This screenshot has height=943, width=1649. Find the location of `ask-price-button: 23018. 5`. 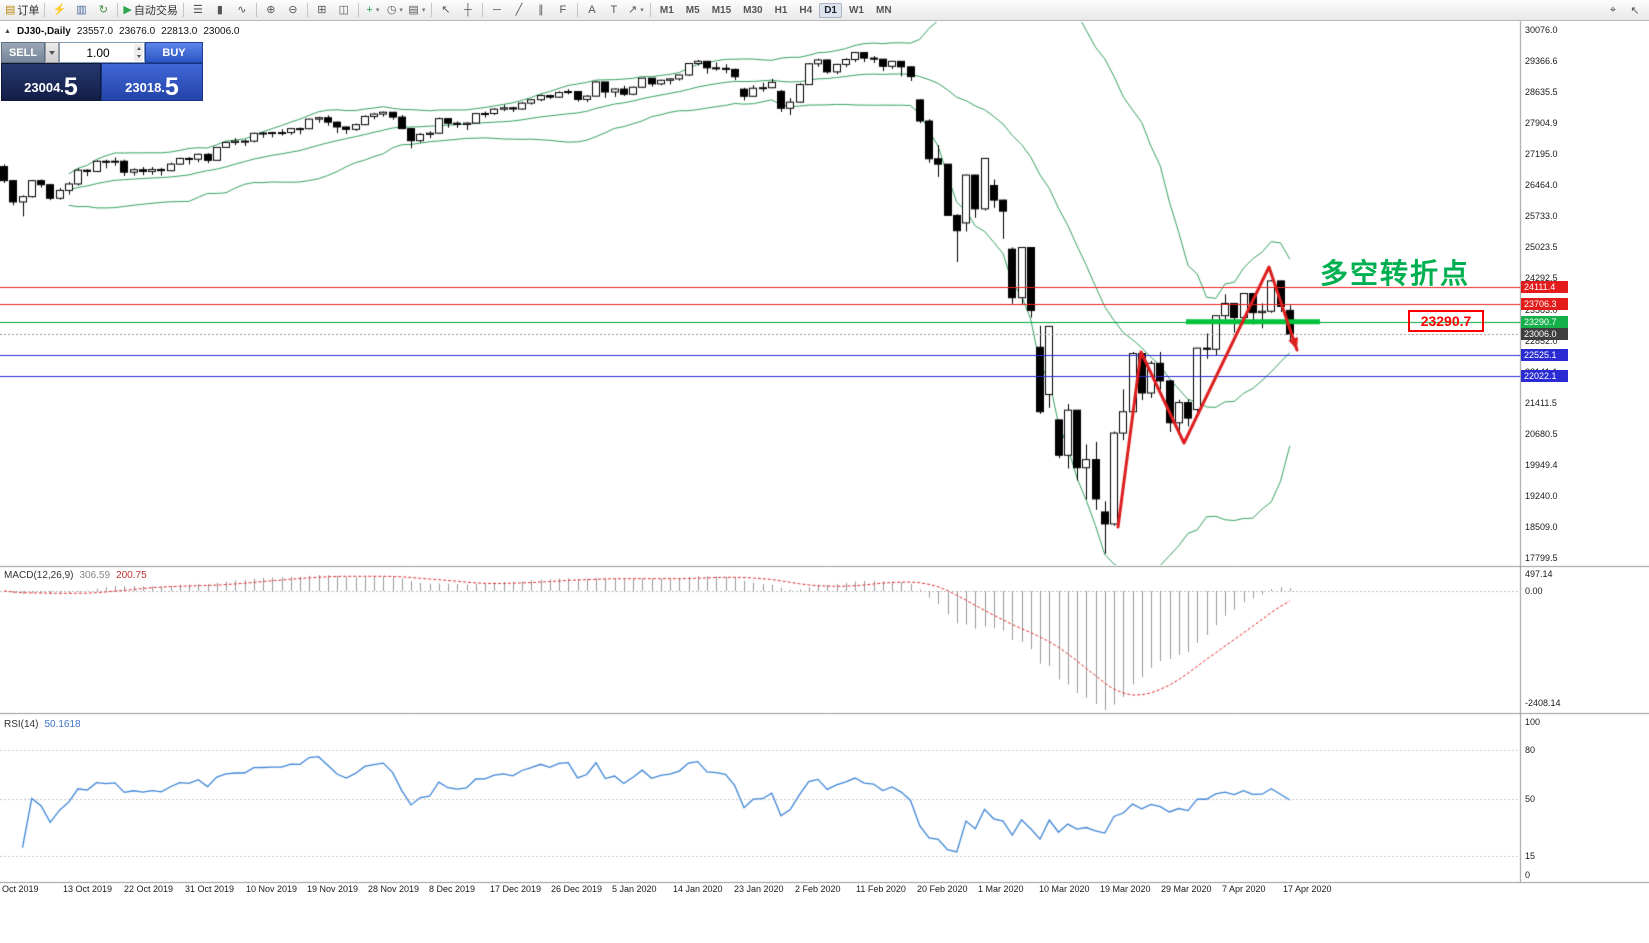

ask-price-button: 23018. 5 is located at coordinates (152, 82).